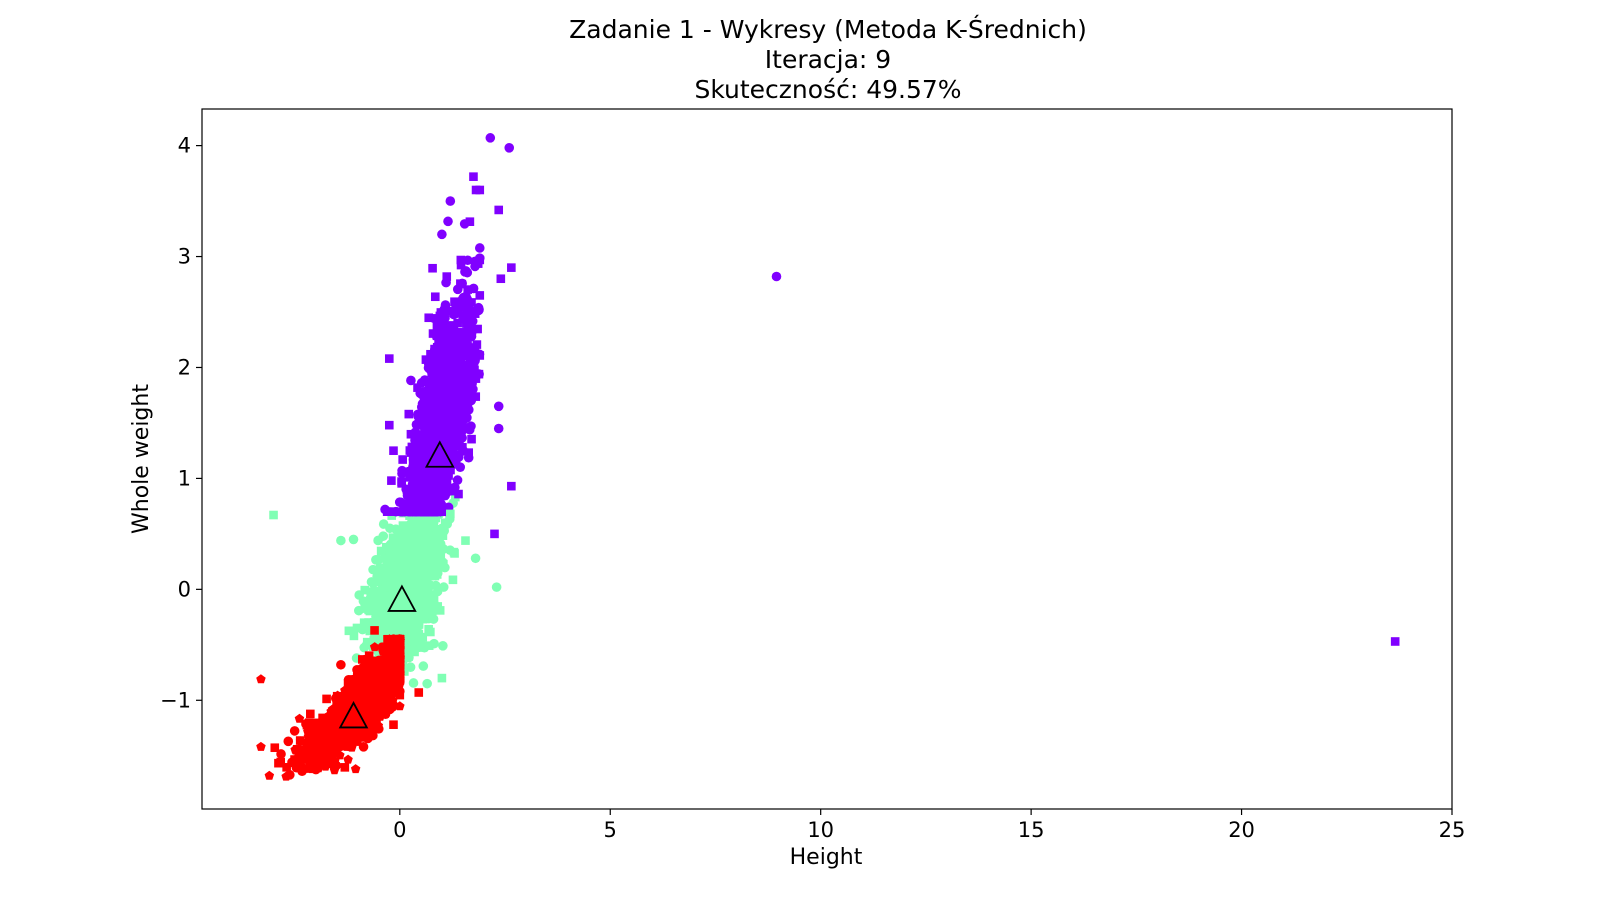  What do you see at coordinates (141, 459) in the screenshot?
I see `y-axis-label: Whole weight` at bounding box center [141, 459].